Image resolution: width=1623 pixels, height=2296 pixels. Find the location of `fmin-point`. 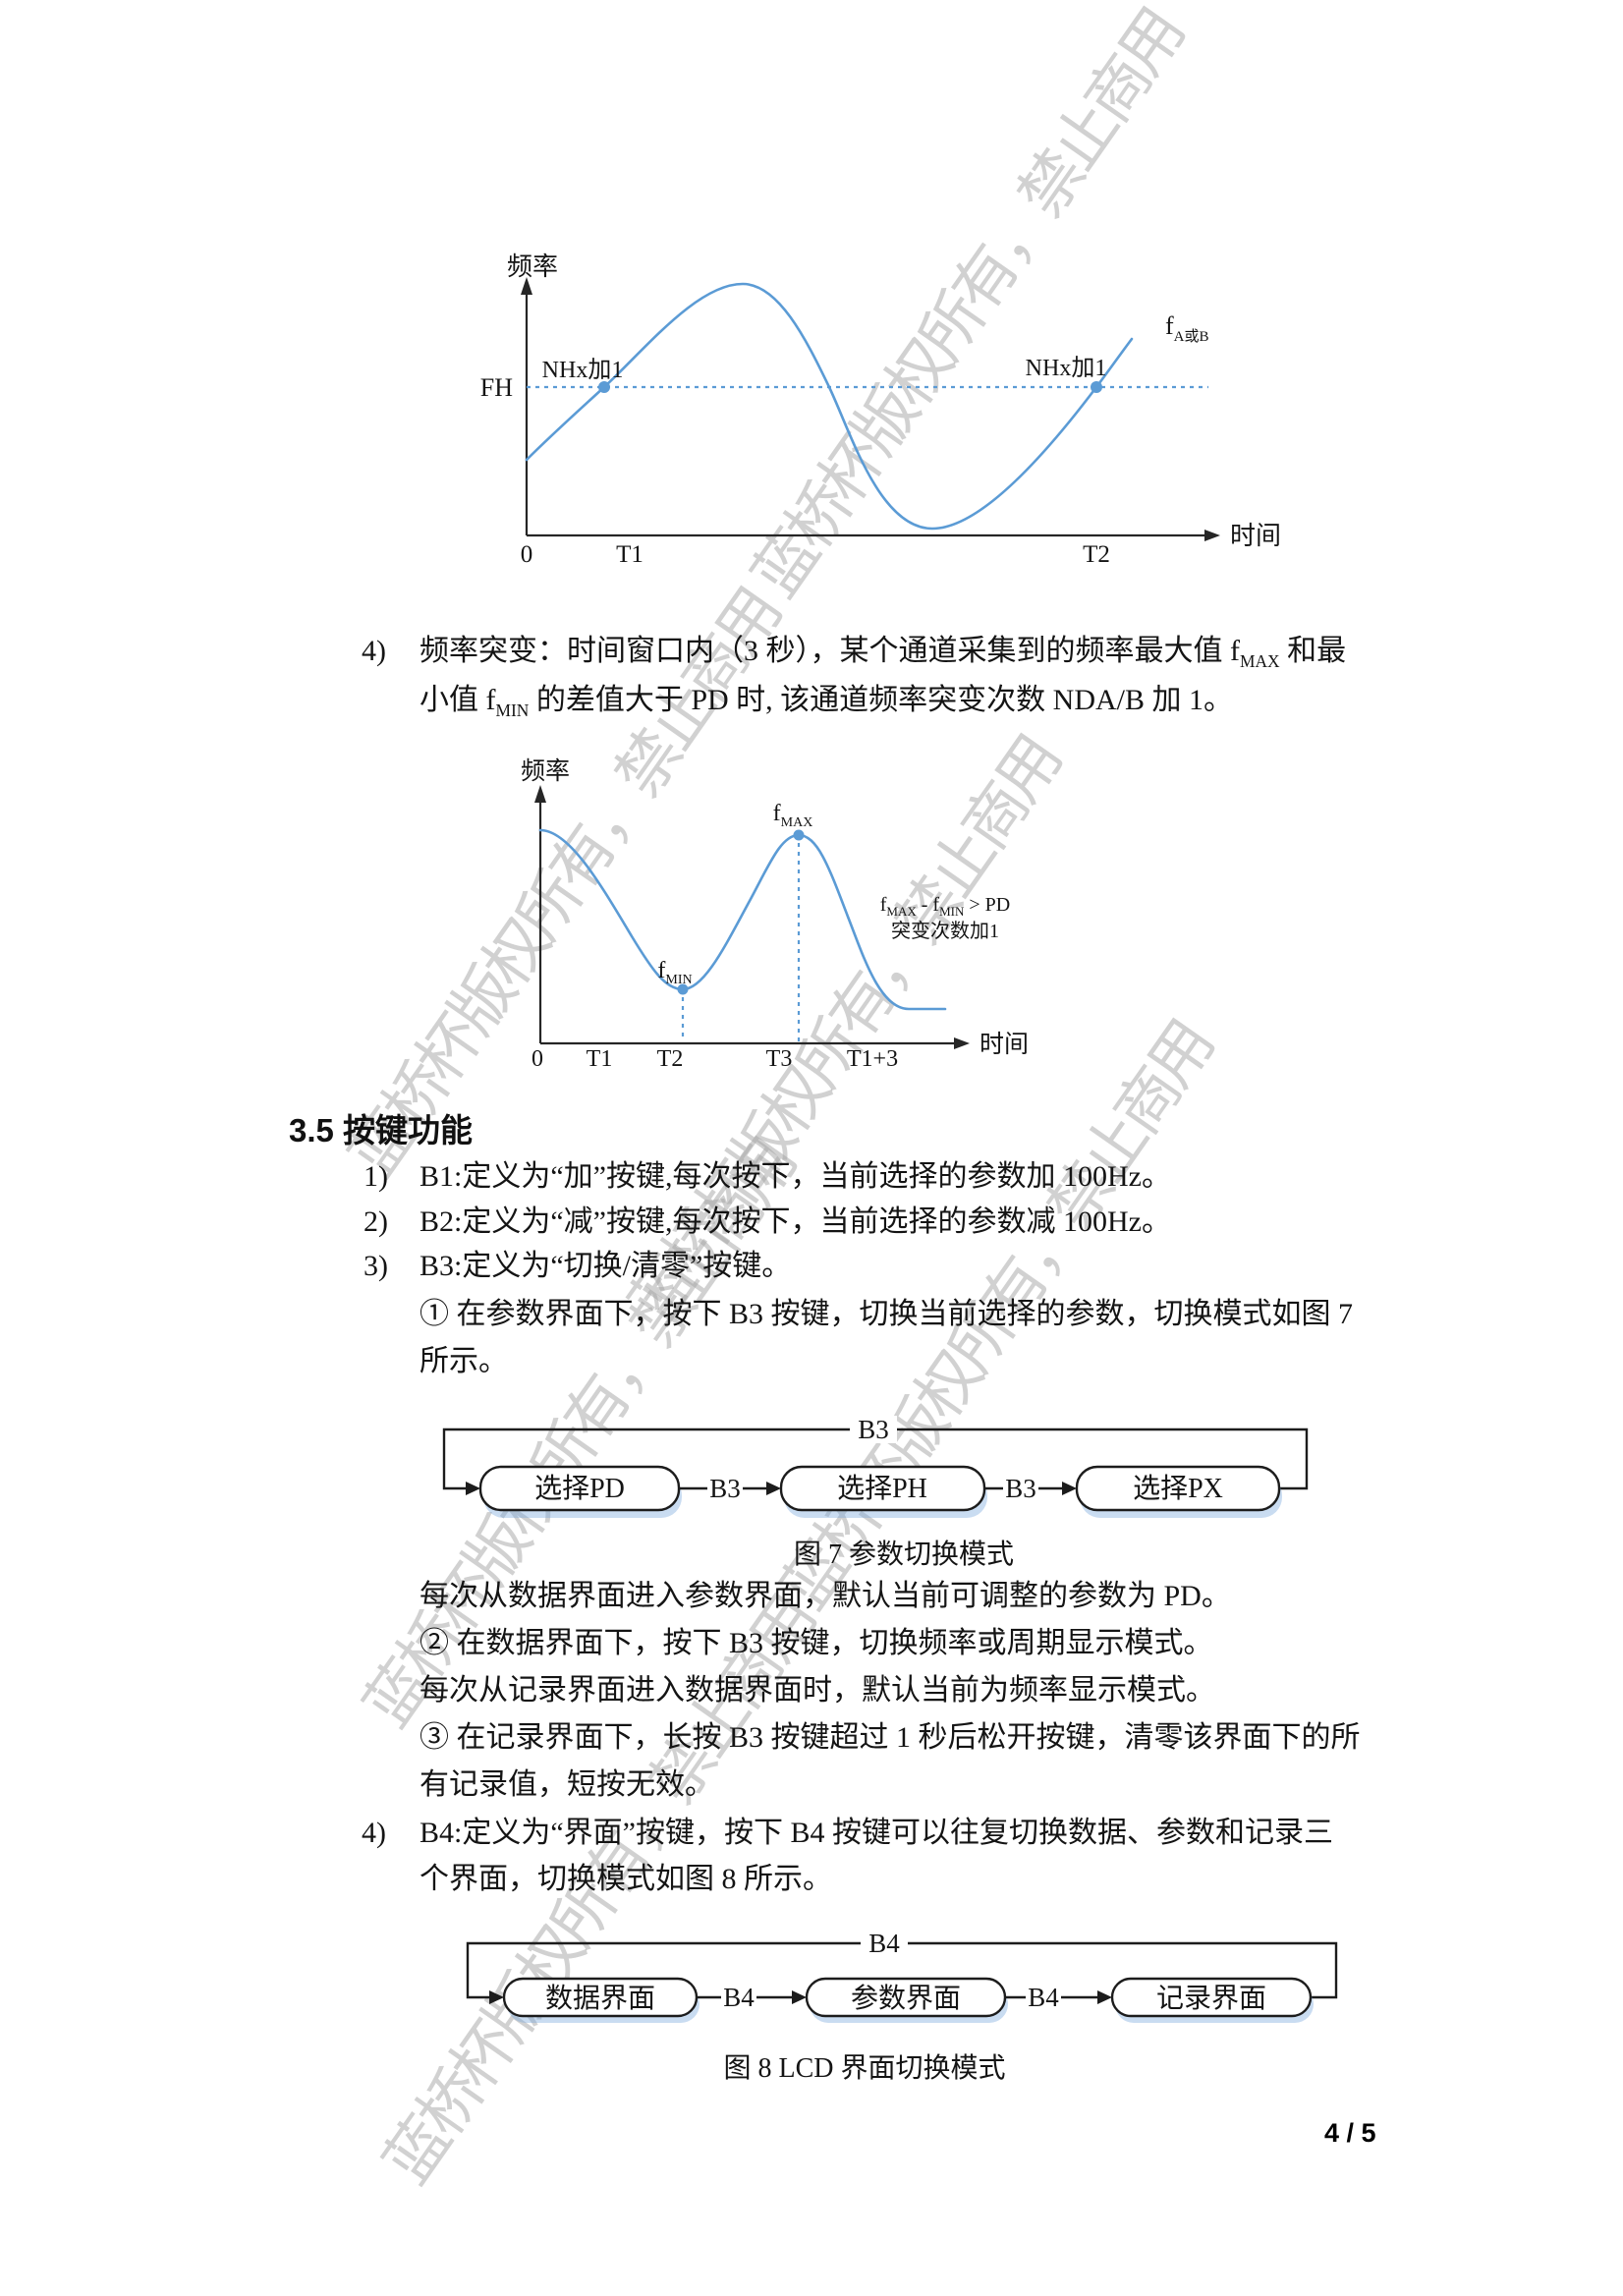

fmin-point is located at coordinates (683, 989).